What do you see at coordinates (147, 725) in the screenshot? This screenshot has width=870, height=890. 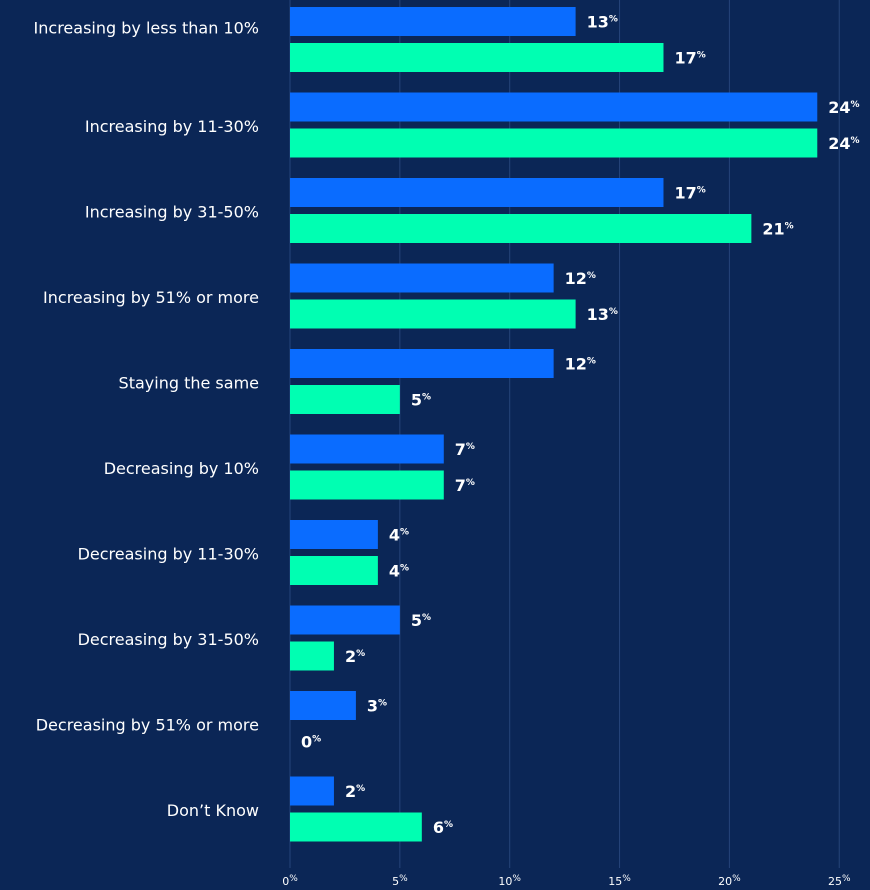 I see `category-label: Decreasing by 51% or more` at bounding box center [147, 725].